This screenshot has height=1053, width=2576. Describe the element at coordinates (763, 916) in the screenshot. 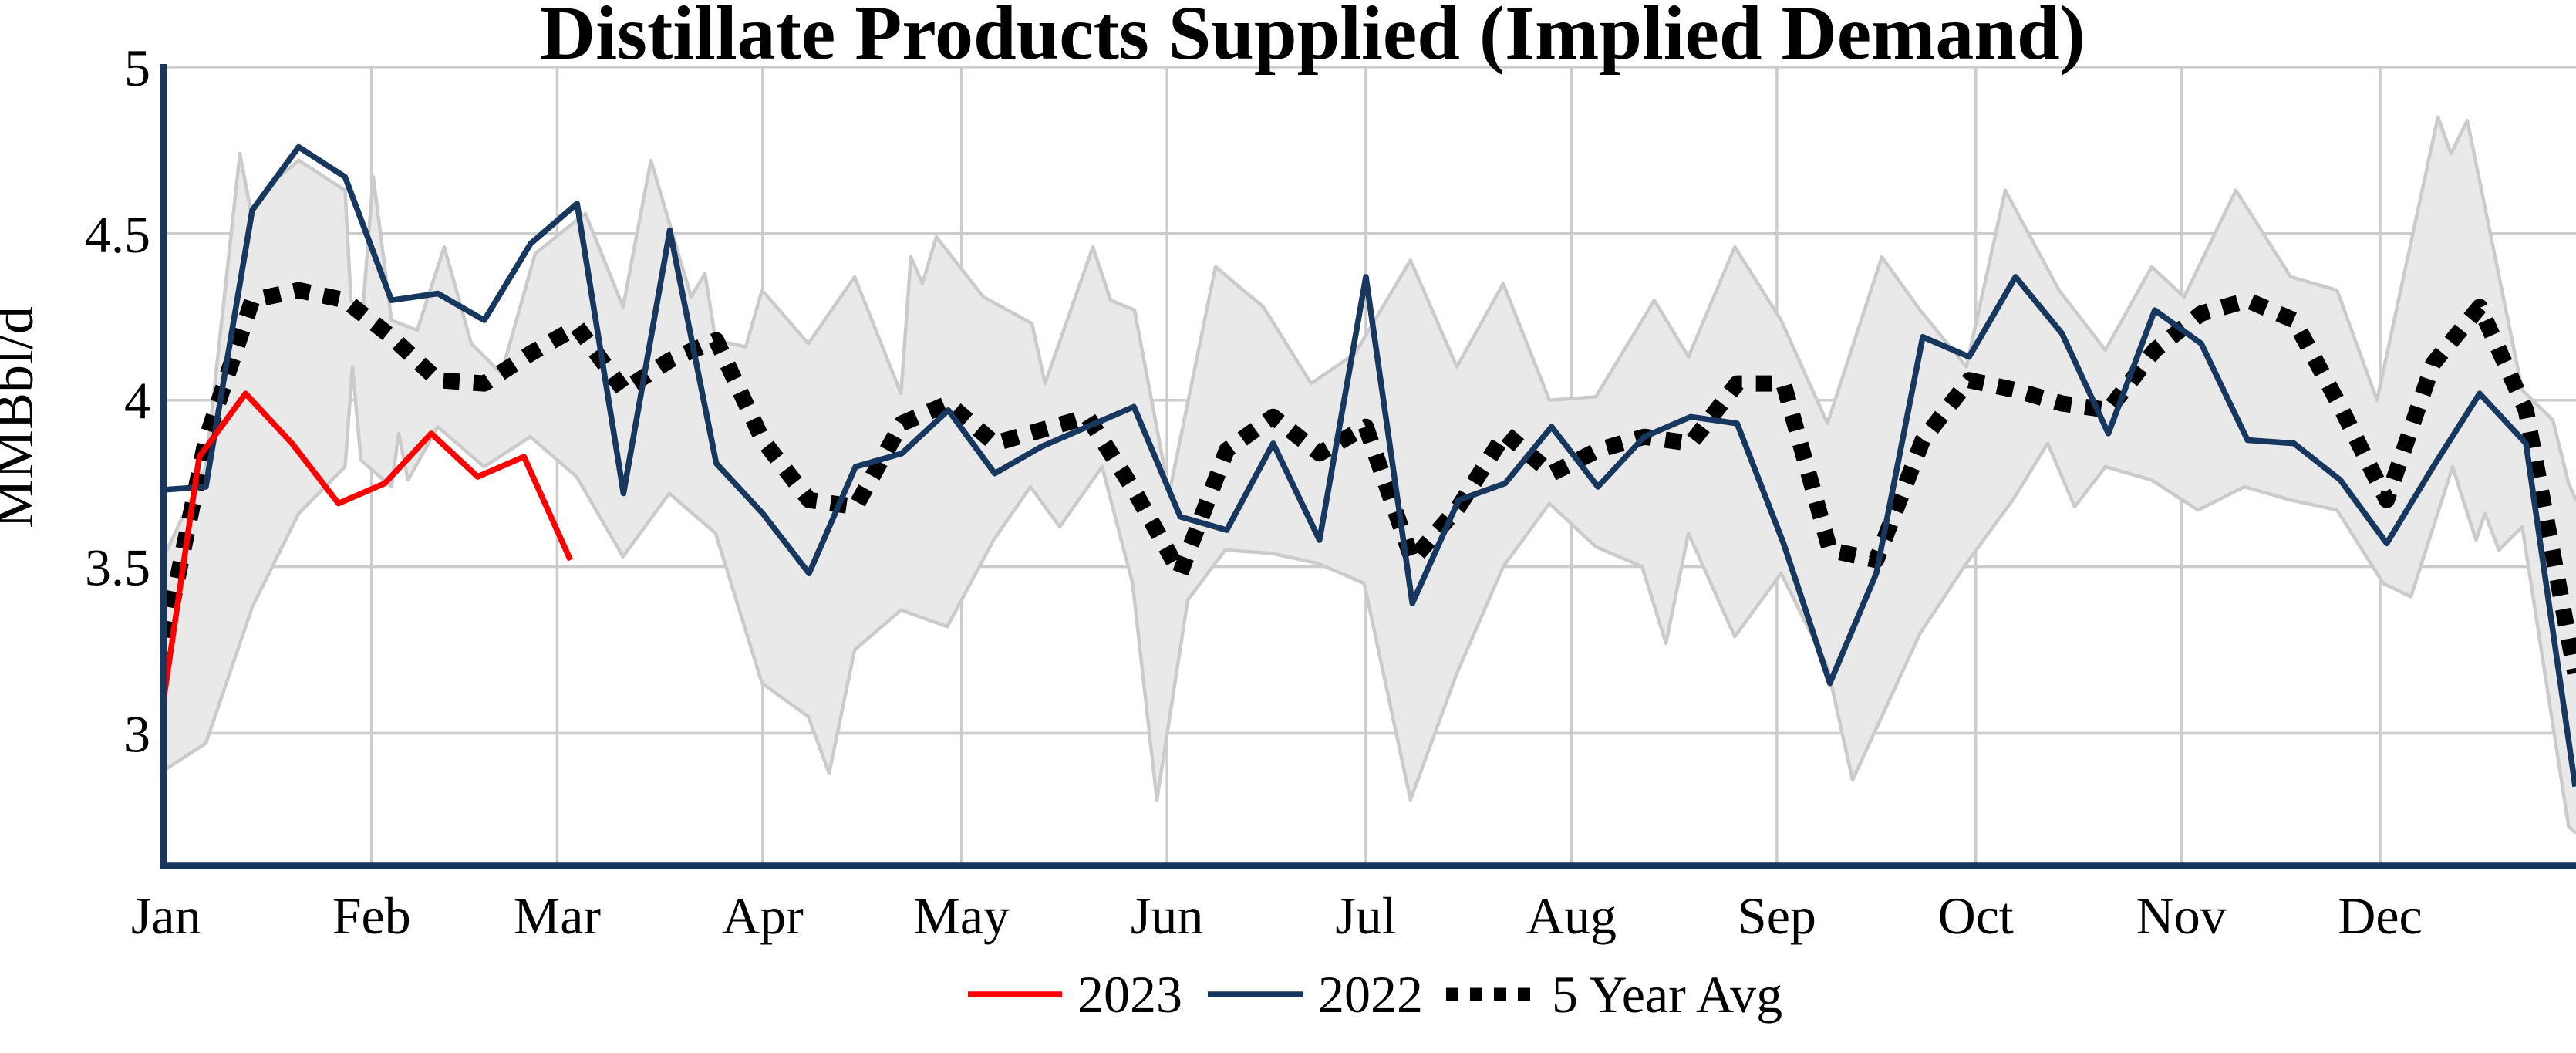

I see `svg-text: Apr` at that location.